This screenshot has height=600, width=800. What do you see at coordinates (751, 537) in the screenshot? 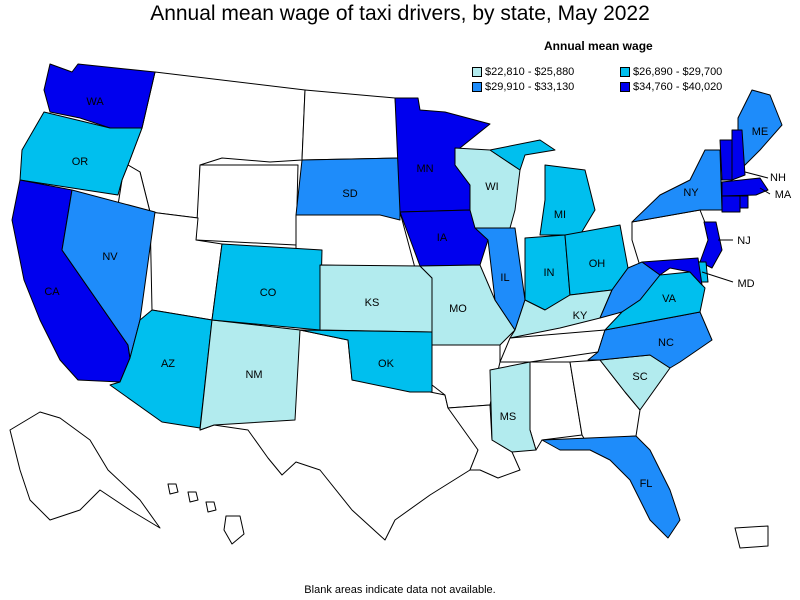
I see `territory-pr` at bounding box center [751, 537].